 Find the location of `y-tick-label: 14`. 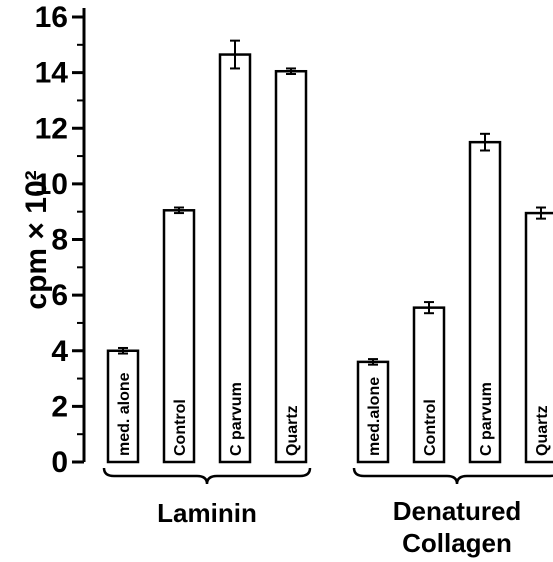

y-tick-label: 14 is located at coordinates (52, 73).